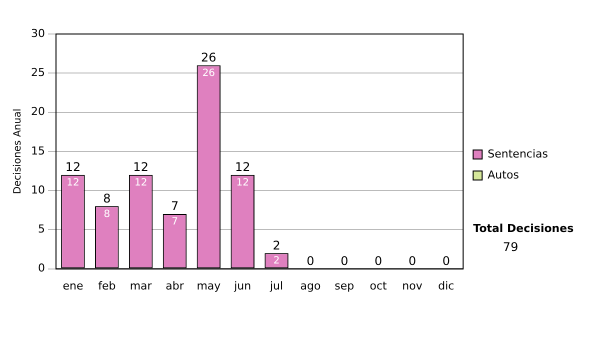  Describe the element at coordinates (73, 285) in the screenshot. I see `x-tick-label: ene` at that location.